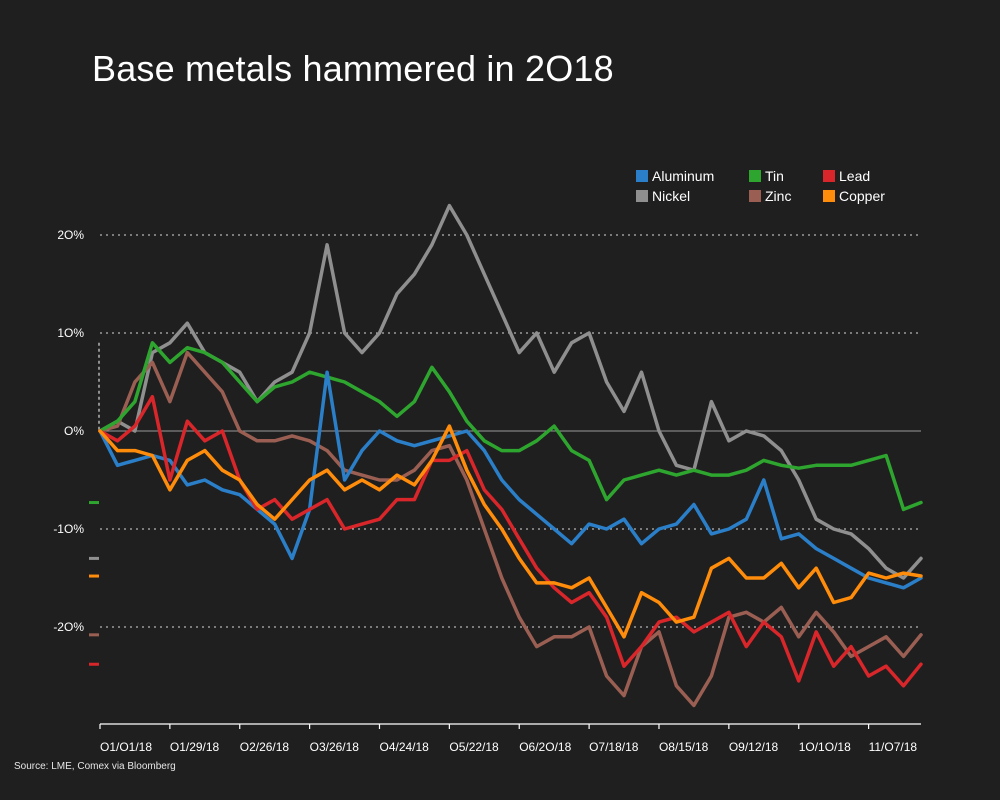  I want to click on x-tick-label: 1O/1O/18, so click(825, 747).